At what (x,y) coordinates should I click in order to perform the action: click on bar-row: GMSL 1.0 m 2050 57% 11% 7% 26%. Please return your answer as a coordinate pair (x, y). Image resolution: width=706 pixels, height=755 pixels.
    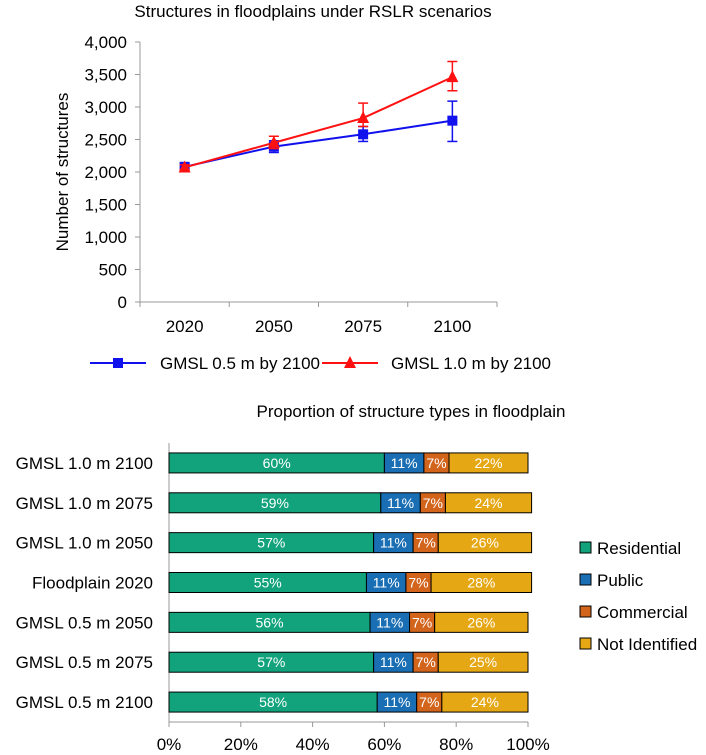
    Looking at the image, I should click on (274, 543).